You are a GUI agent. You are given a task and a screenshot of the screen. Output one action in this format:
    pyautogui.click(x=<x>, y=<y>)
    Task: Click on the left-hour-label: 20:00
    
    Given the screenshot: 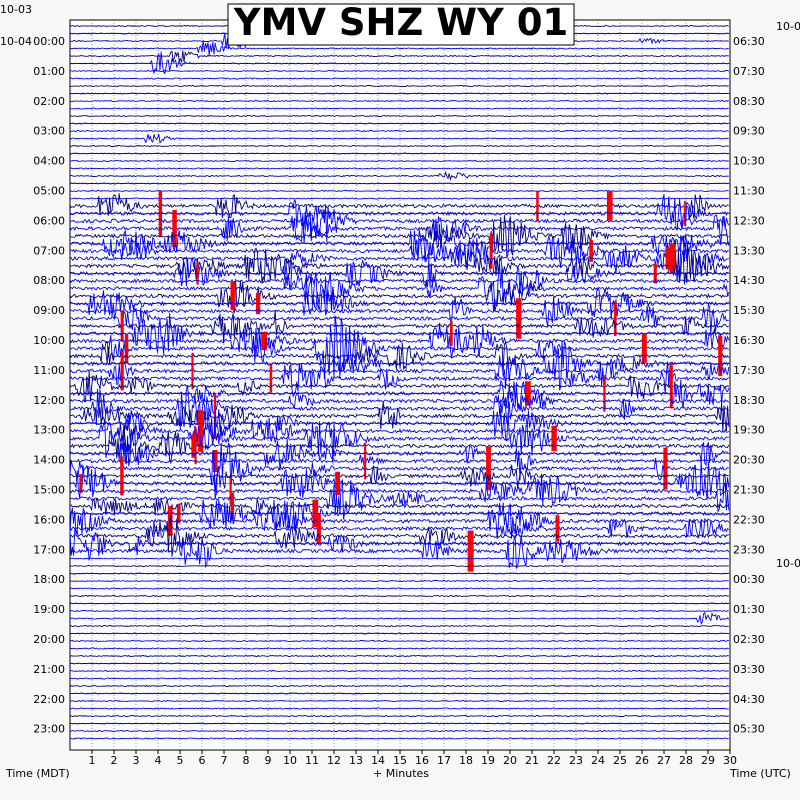 What is the action you would take?
    pyautogui.click(x=49, y=639)
    